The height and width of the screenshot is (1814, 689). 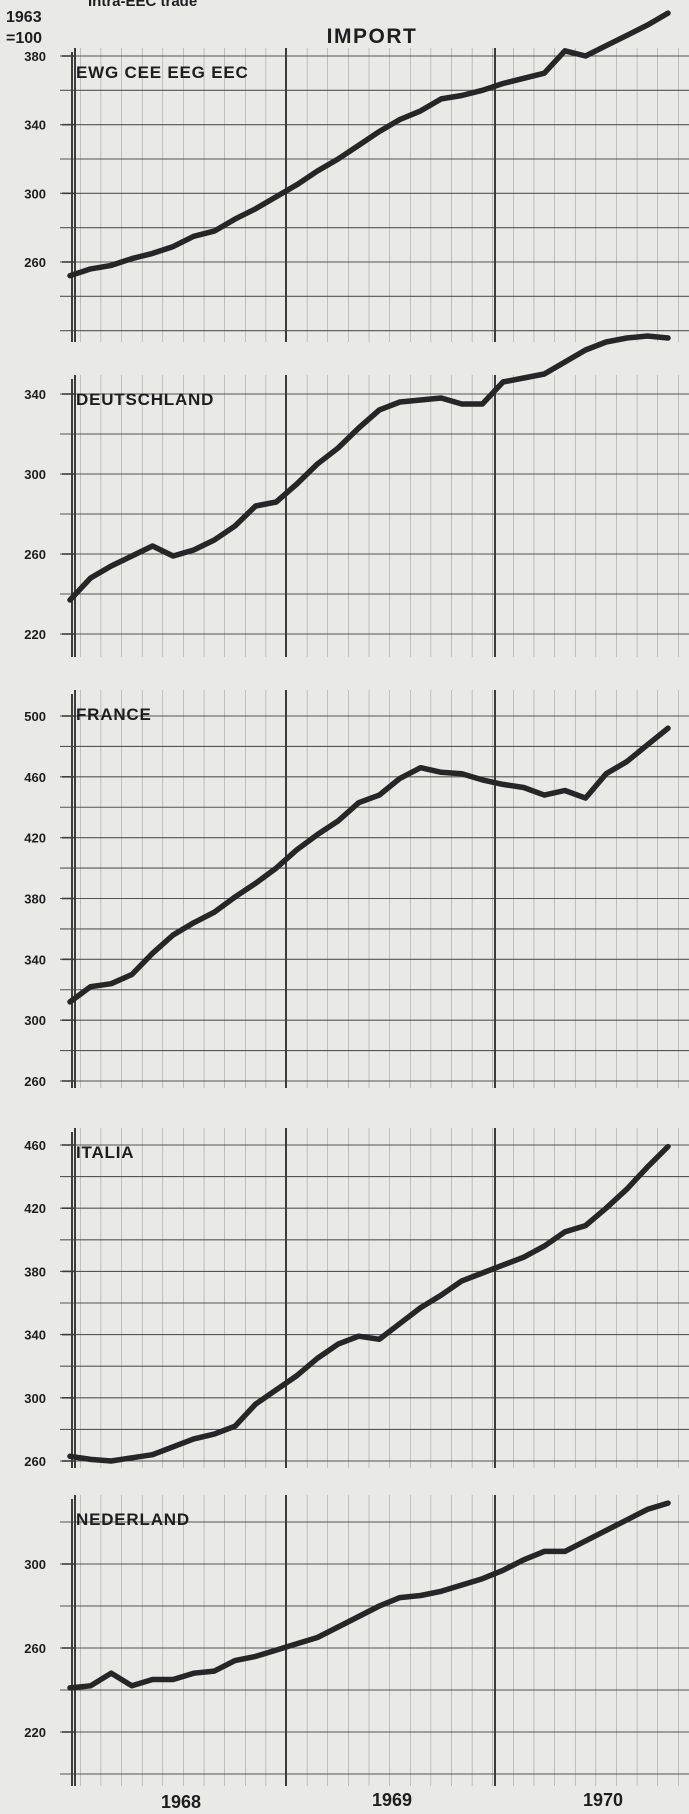 What do you see at coordinates (35, 262) in the screenshot?
I see `panel-1-y-tick-label: 260` at bounding box center [35, 262].